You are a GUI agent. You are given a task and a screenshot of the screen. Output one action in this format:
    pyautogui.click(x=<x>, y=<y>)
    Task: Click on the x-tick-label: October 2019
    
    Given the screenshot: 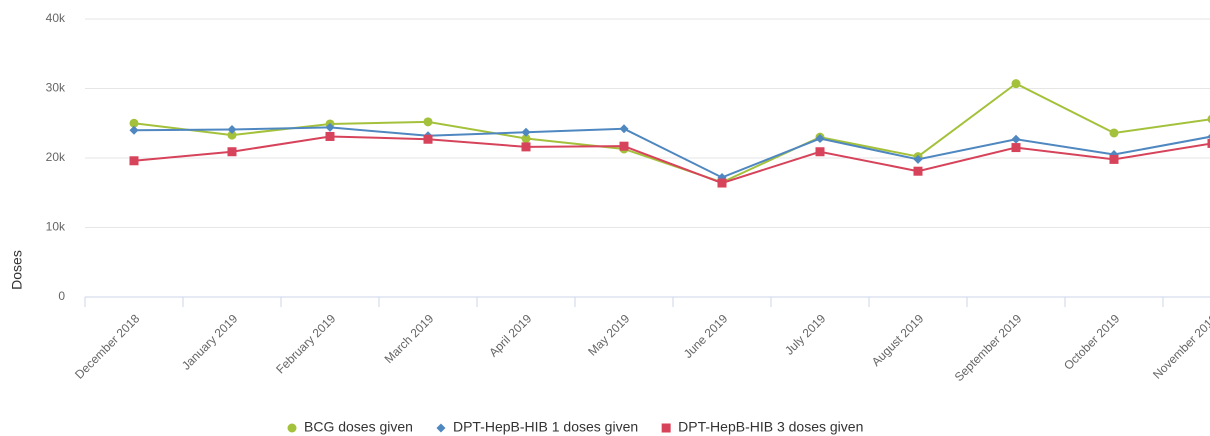 What is the action you would take?
    pyautogui.click(x=1092, y=342)
    